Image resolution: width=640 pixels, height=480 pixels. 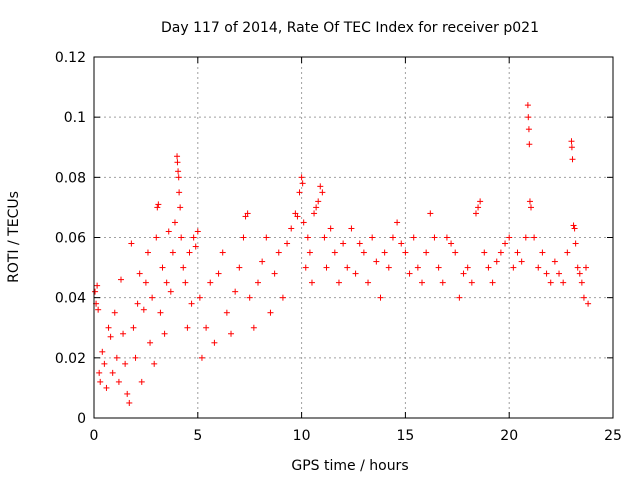 What do you see at coordinates (81, 419) in the screenshot?
I see `y-tick-label: 0` at bounding box center [81, 419].